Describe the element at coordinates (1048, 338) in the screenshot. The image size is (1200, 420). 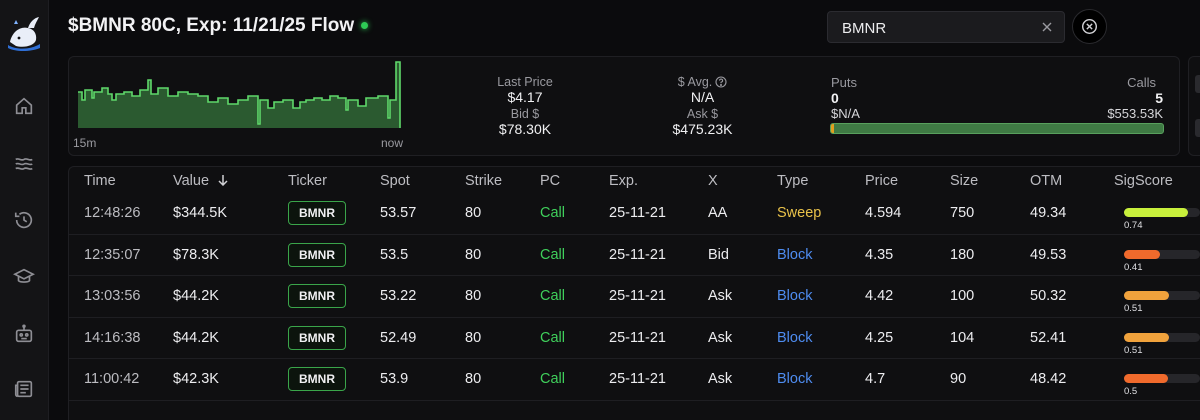
I see `cell-otm: 52.41` at that location.